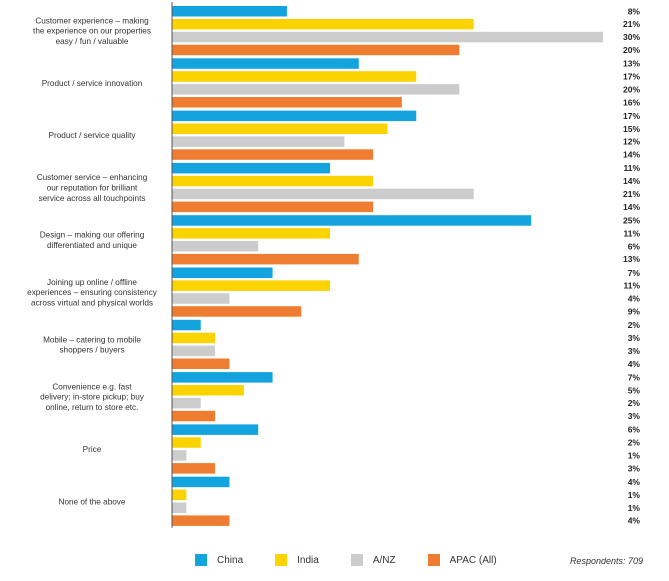  I want to click on value-label: 25%, so click(631, 220).